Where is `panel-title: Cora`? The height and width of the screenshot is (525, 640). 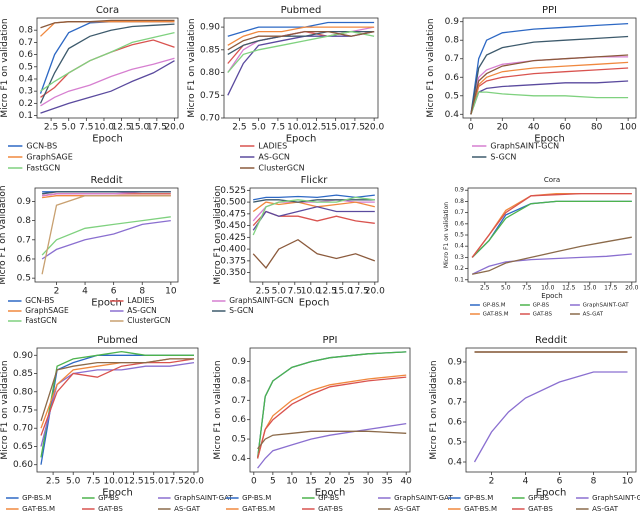
panel-title: Cora is located at coordinates (552, 180).